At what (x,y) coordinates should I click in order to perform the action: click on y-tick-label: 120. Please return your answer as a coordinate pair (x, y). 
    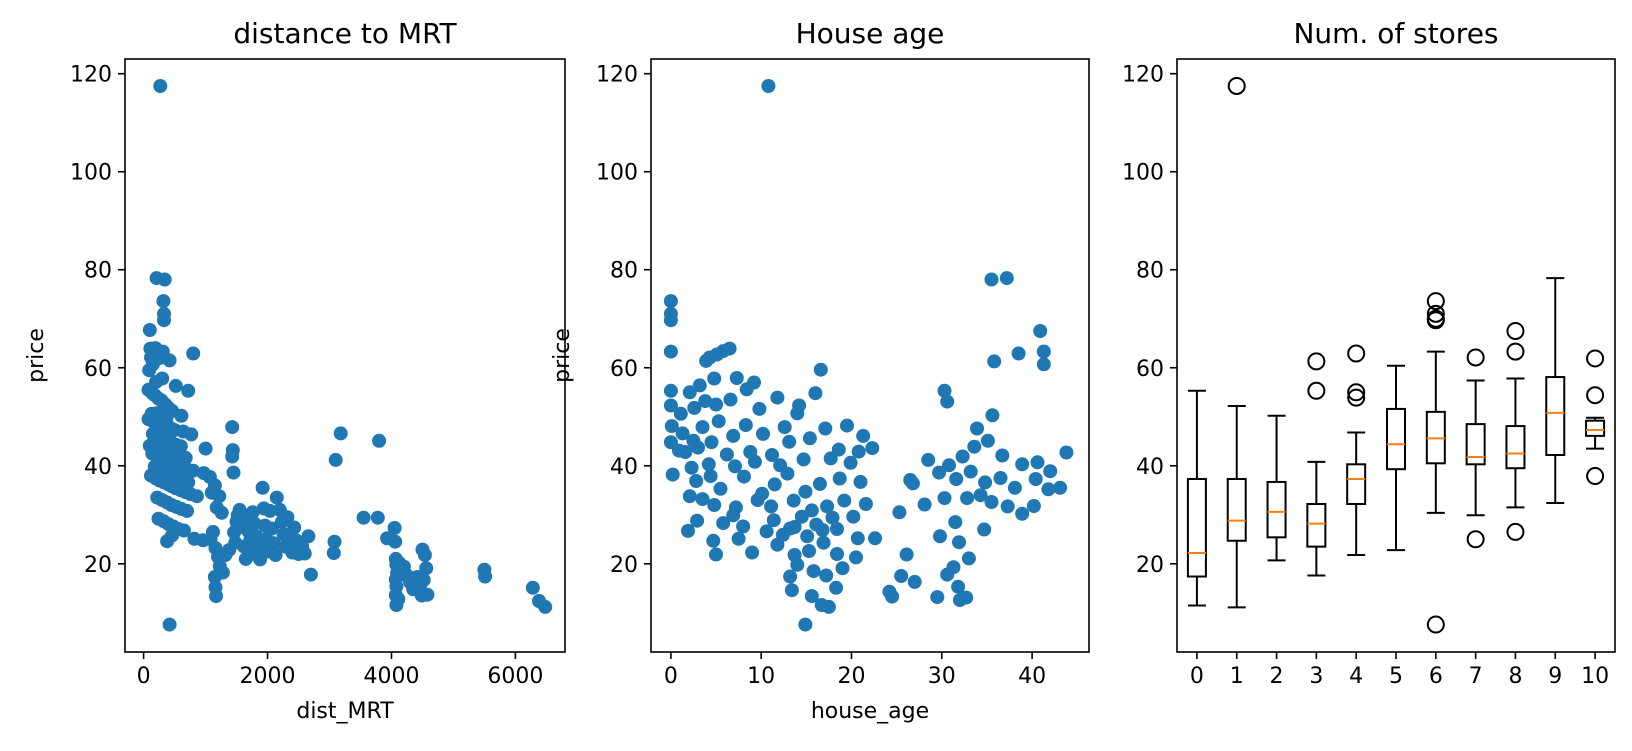
    Looking at the image, I should click on (1143, 75).